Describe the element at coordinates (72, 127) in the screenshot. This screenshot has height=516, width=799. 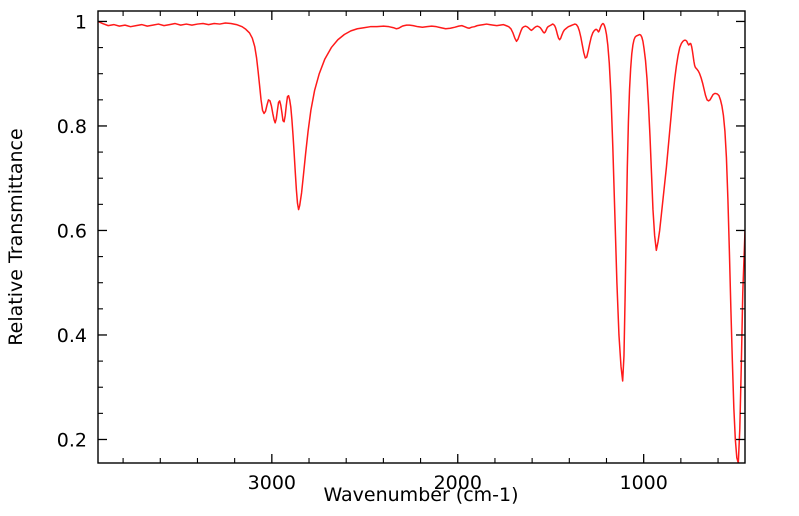
I see `y-tick-label: 0.8` at that location.